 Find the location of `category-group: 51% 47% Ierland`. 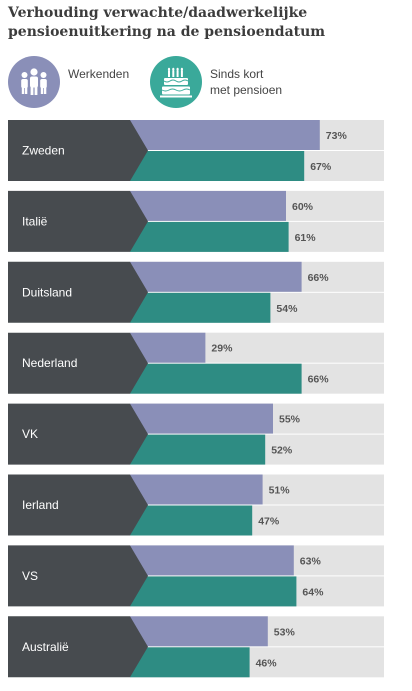

category-group: 51% 47% Ierland is located at coordinates (196, 505).